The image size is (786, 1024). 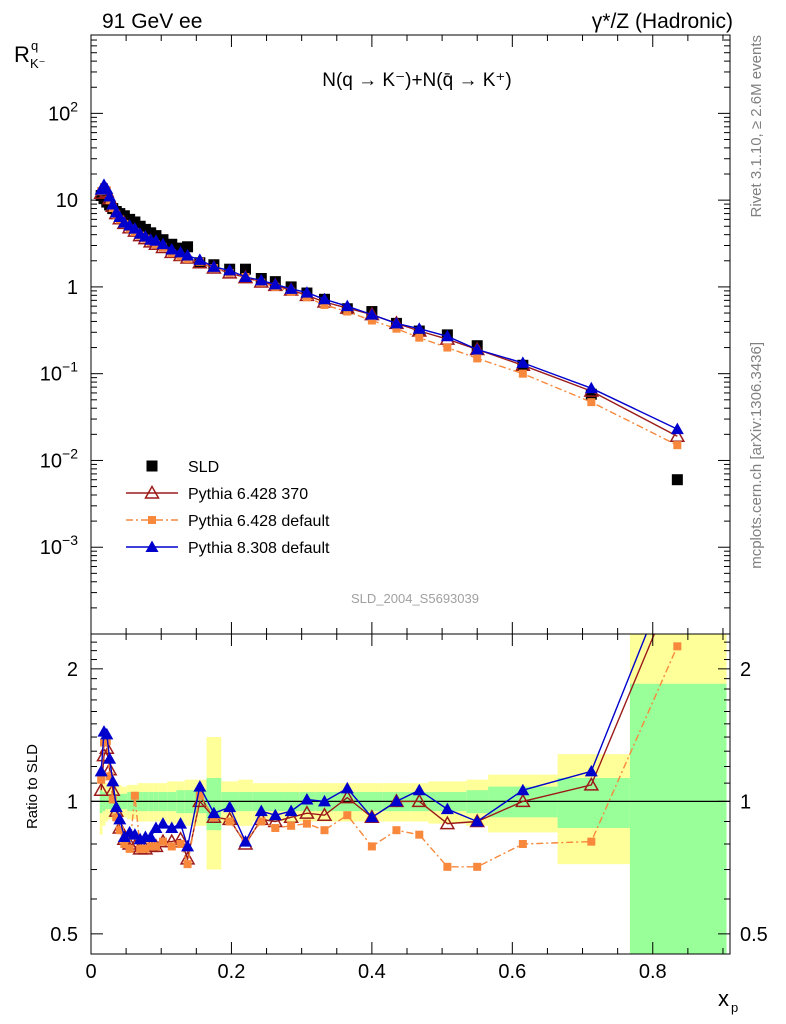 I want to click on main-y-tick-exponent: −3, so click(x=70, y=540).